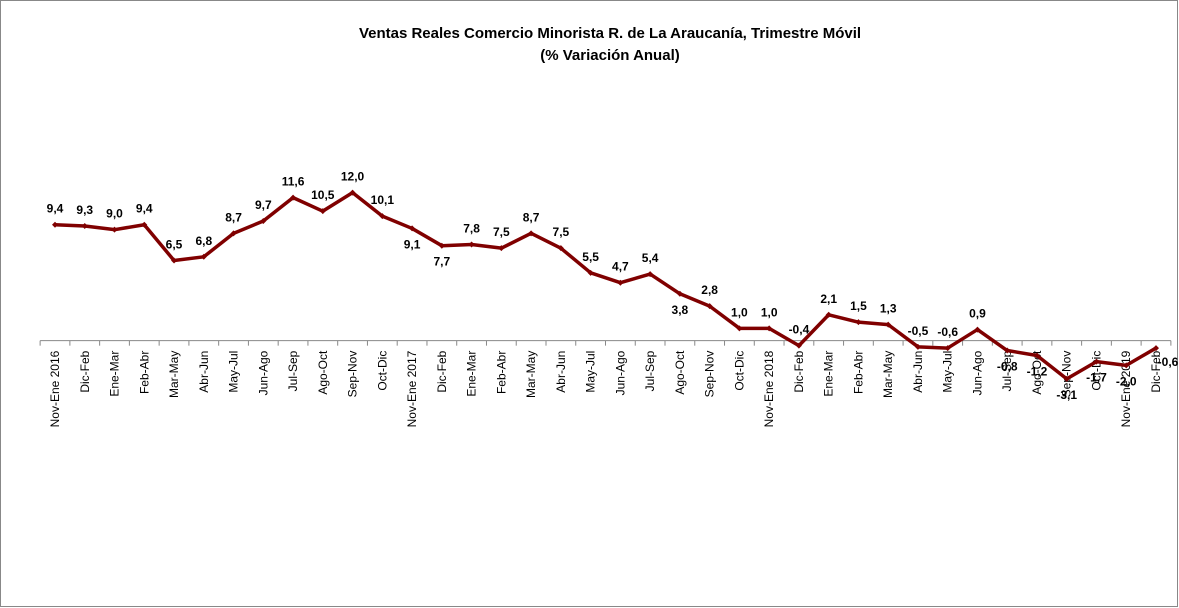  I want to click on data-label: 9,0, so click(114, 214).